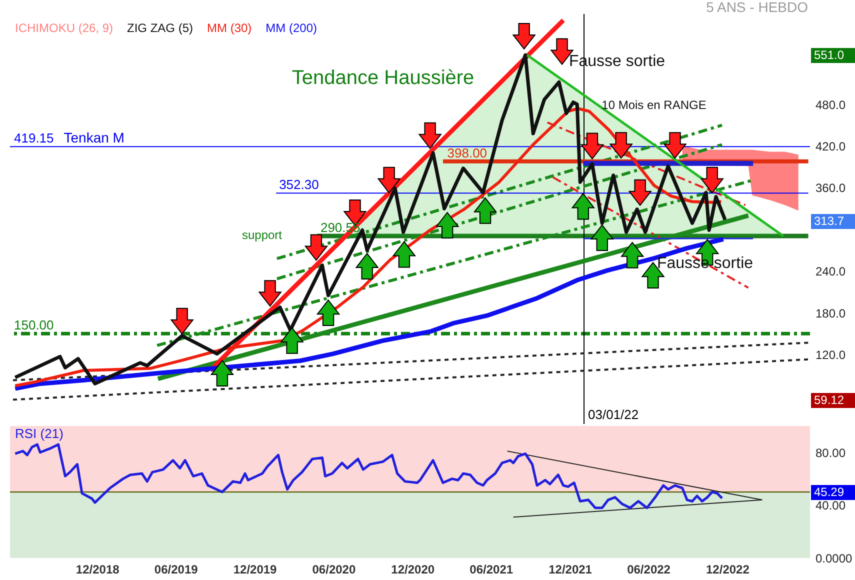 The height and width of the screenshot is (580, 855). What do you see at coordinates (728, 569) in the screenshot?
I see `x-tick-label: 12/2022` at bounding box center [728, 569].